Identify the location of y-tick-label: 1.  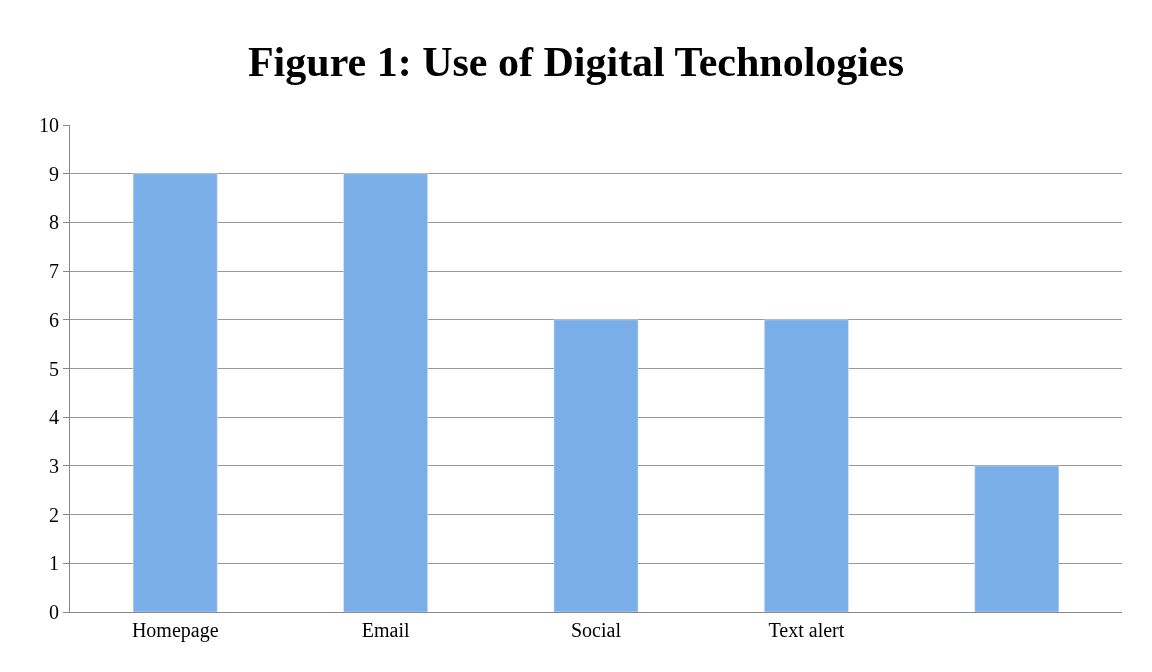
(54, 563).